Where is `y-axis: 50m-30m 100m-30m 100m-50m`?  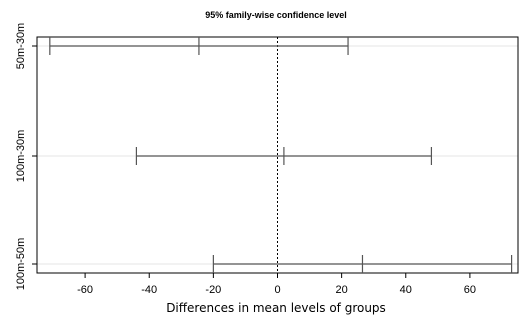
y-axis: 50m-30m 100m-30m 100m-50m is located at coordinates (26, 157).